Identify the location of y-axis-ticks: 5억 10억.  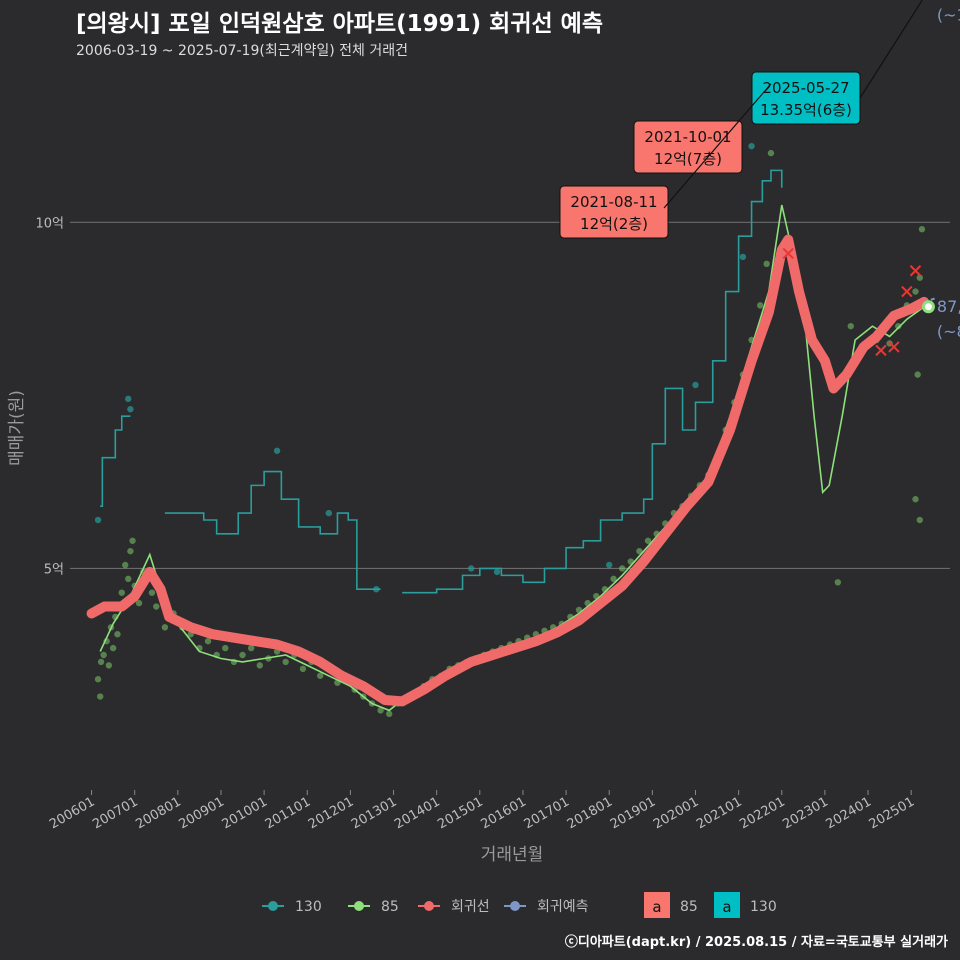
(49, 396).